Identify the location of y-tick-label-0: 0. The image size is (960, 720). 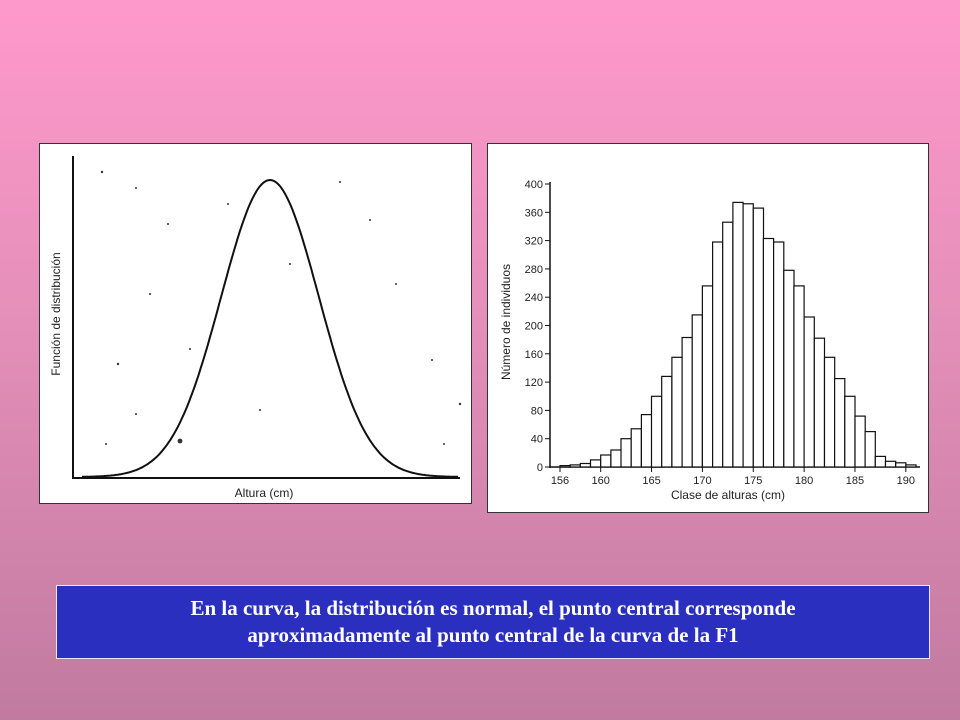
(540, 468).